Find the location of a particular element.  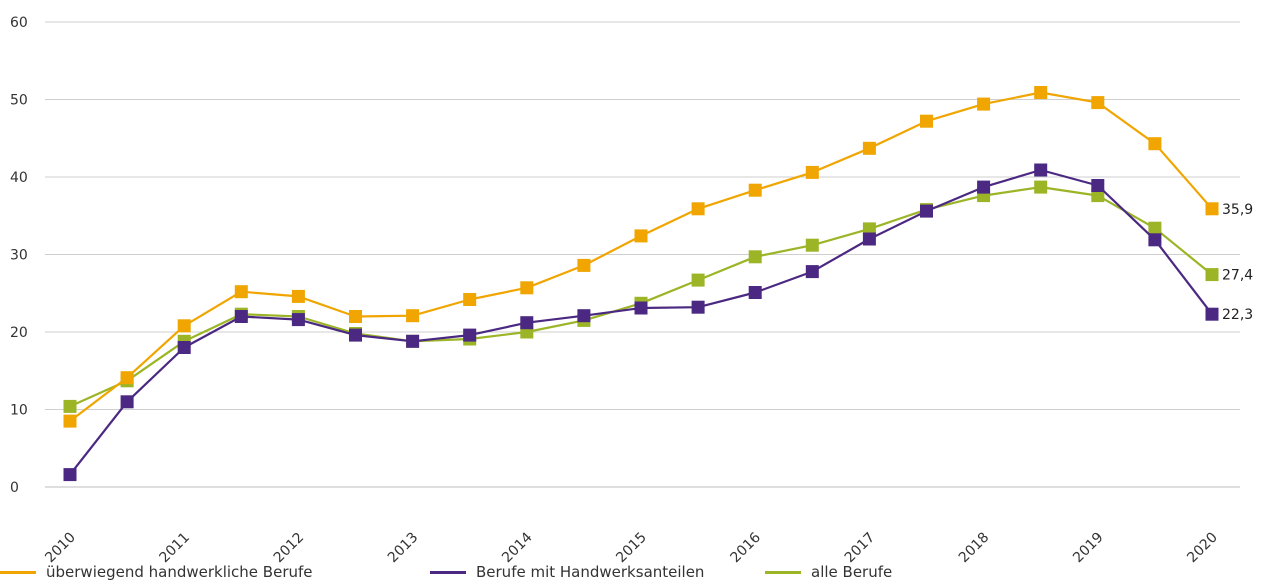

end-label-1: 22,3 is located at coordinates (1237, 315).